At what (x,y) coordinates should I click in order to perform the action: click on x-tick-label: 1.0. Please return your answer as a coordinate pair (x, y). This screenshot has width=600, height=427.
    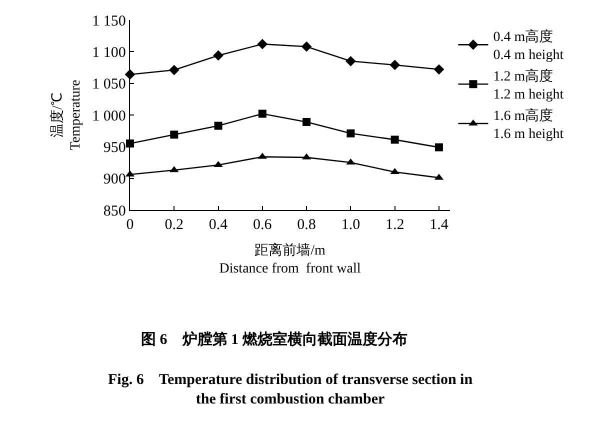
    Looking at the image, I should click on (350, 225).